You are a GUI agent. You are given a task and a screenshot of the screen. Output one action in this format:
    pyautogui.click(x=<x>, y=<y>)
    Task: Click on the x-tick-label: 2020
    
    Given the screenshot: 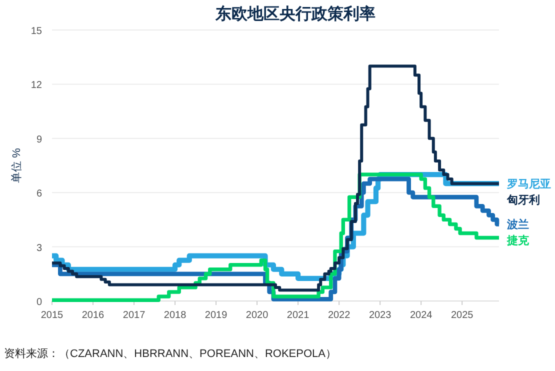 What is the action you would take?
    pyautogui.click(x=257, y=315)
    